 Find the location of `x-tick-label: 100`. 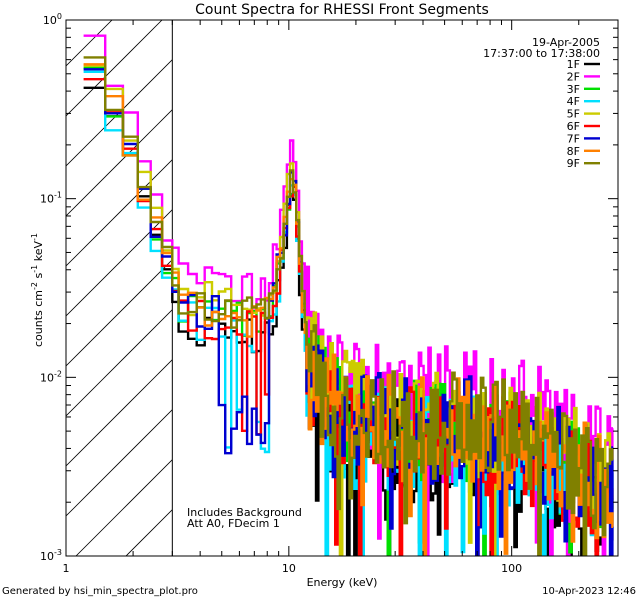

x-tick-label: 100 is located at coordinates (511, 568).